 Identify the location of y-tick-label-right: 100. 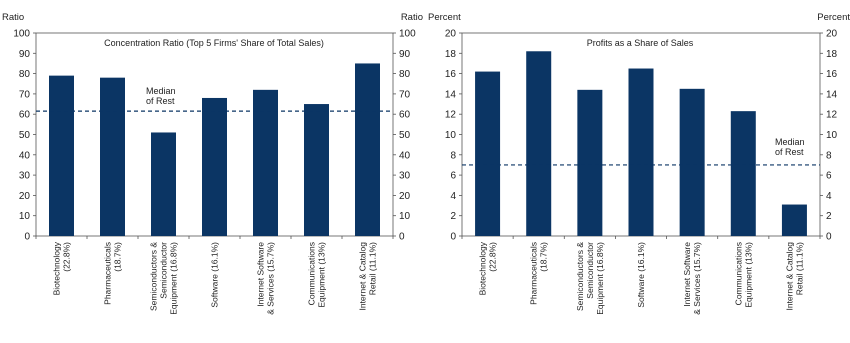
(407, 34).